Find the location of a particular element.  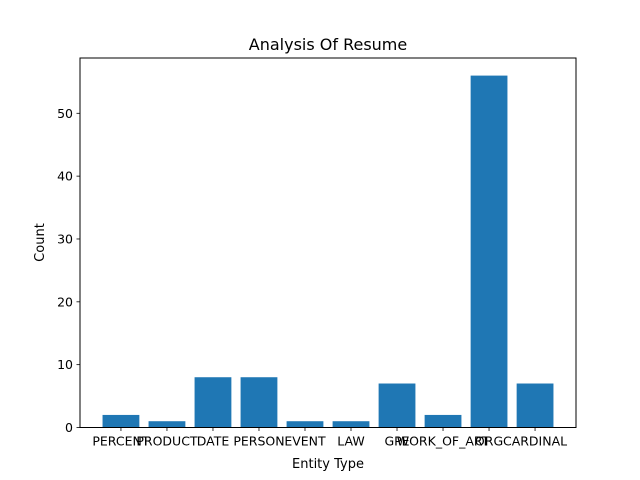

bar-product is located at coordinates (167, 424).